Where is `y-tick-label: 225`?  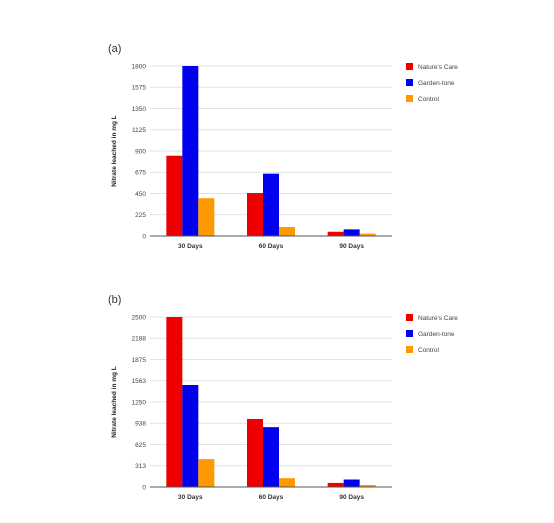
y-tick-label: 225 is located at coordinates (140, 215).